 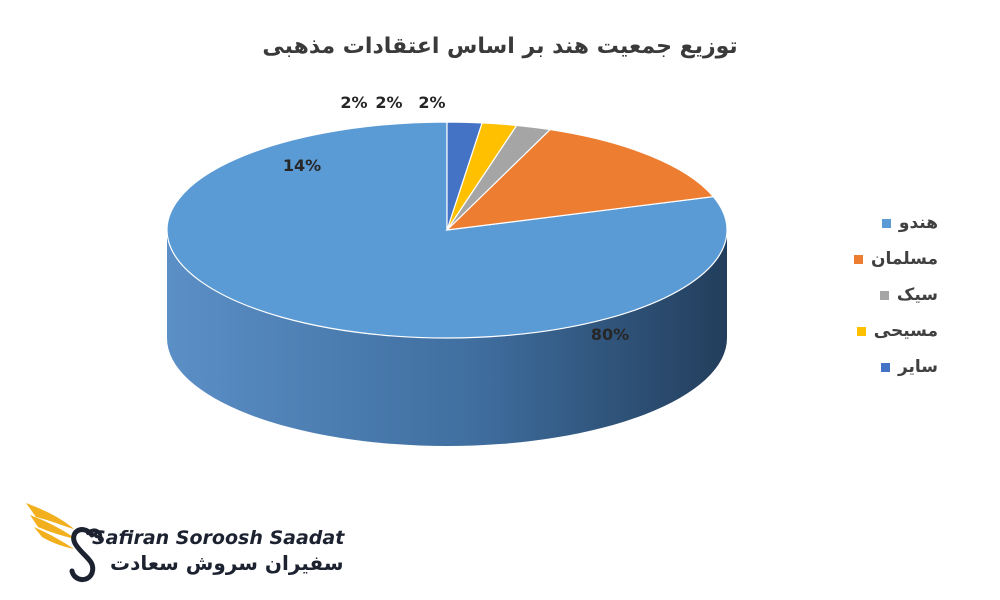 I want to click on data-label-3: 2%, so click(x=353, y=102).